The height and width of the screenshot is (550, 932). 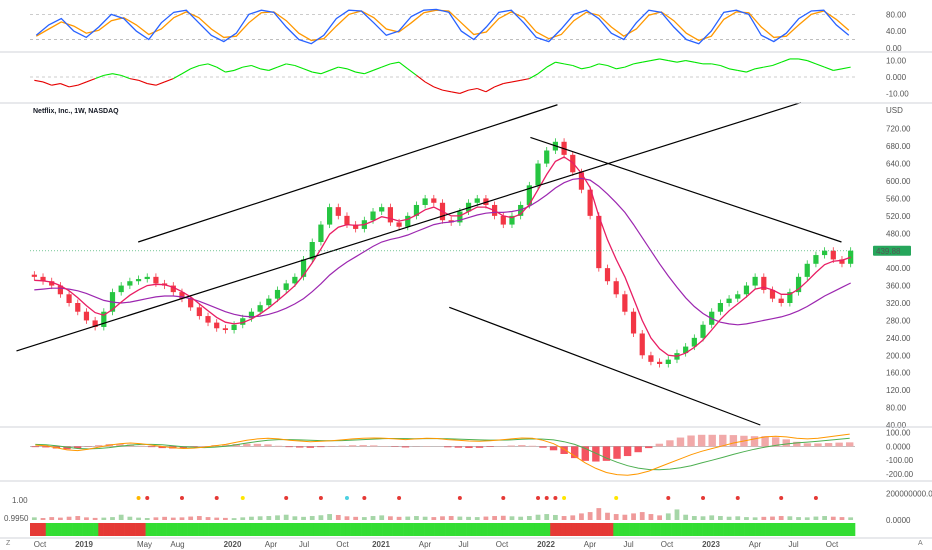 What do you see at coordinates (920, 543) in the screenshot?
I see `auto-scale-button: A` at bounding box center [920, 543].